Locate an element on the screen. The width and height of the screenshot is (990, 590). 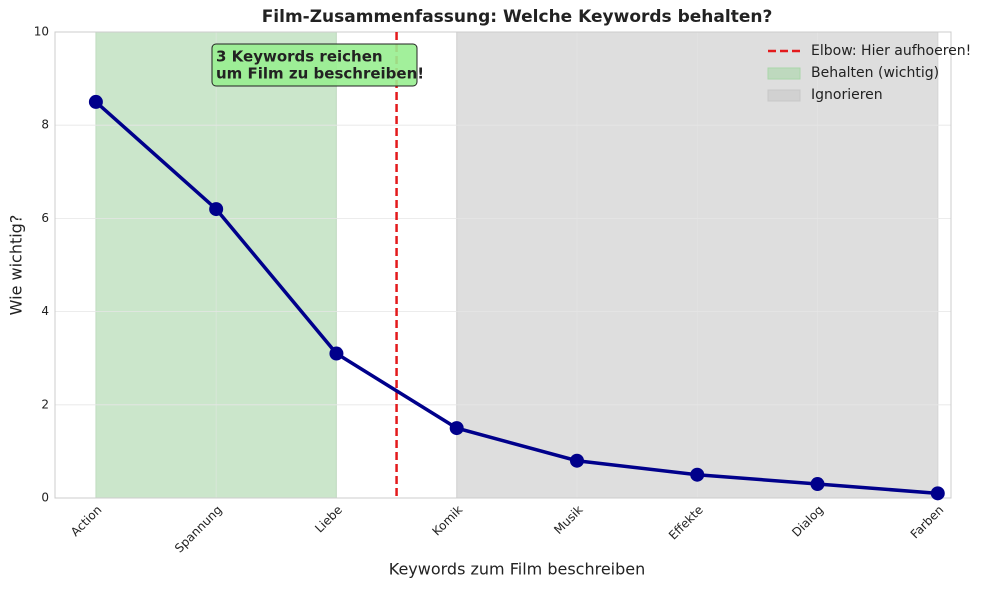
annotation: 3 Keywords reichen is located at coordinates (299, 57).